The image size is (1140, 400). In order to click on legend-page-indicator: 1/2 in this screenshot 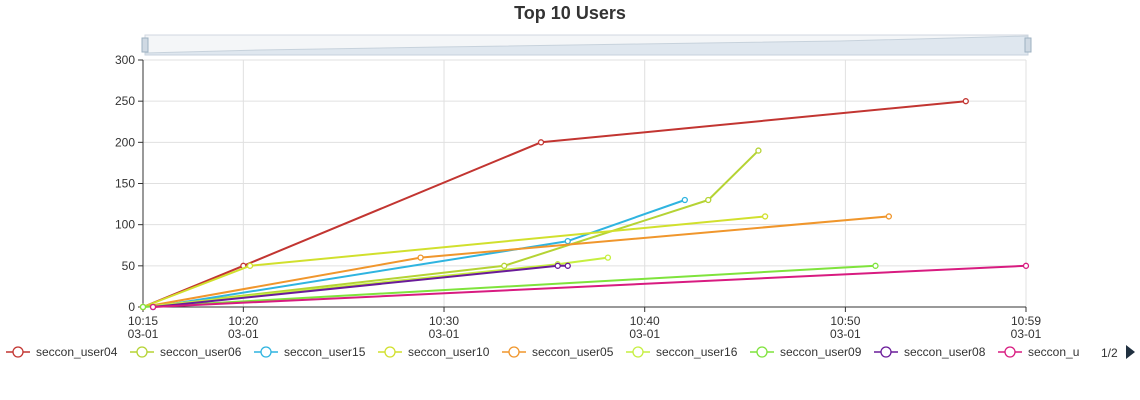, I will do `click(1109, 353)`.